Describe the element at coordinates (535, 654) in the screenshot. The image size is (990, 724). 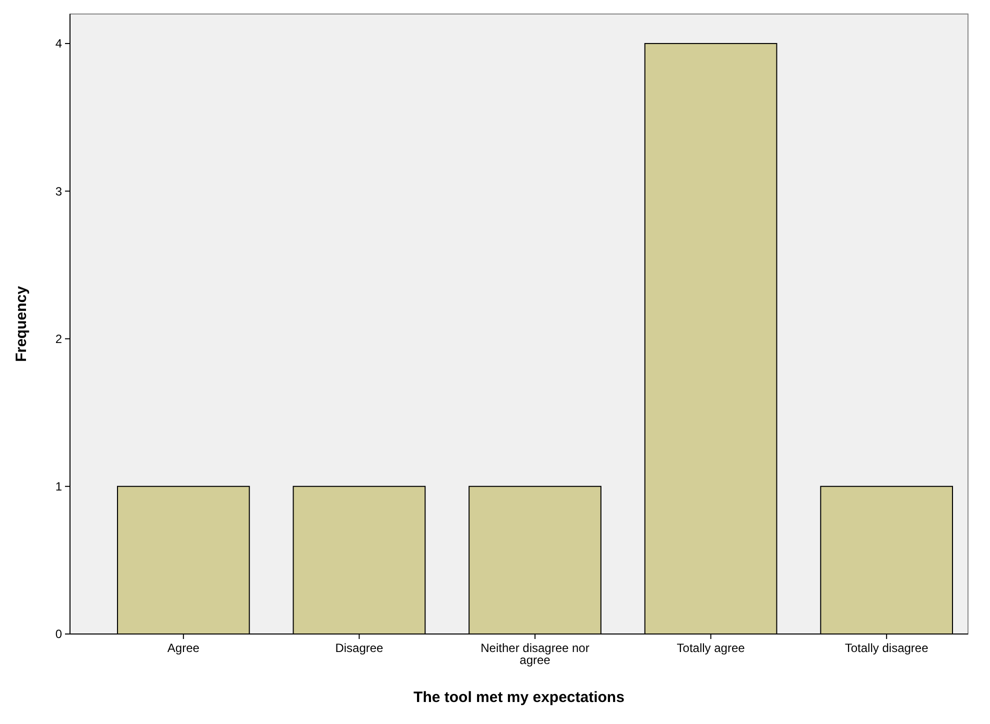
I see `x-tick-label: Neither disagree nor agree` at that location.